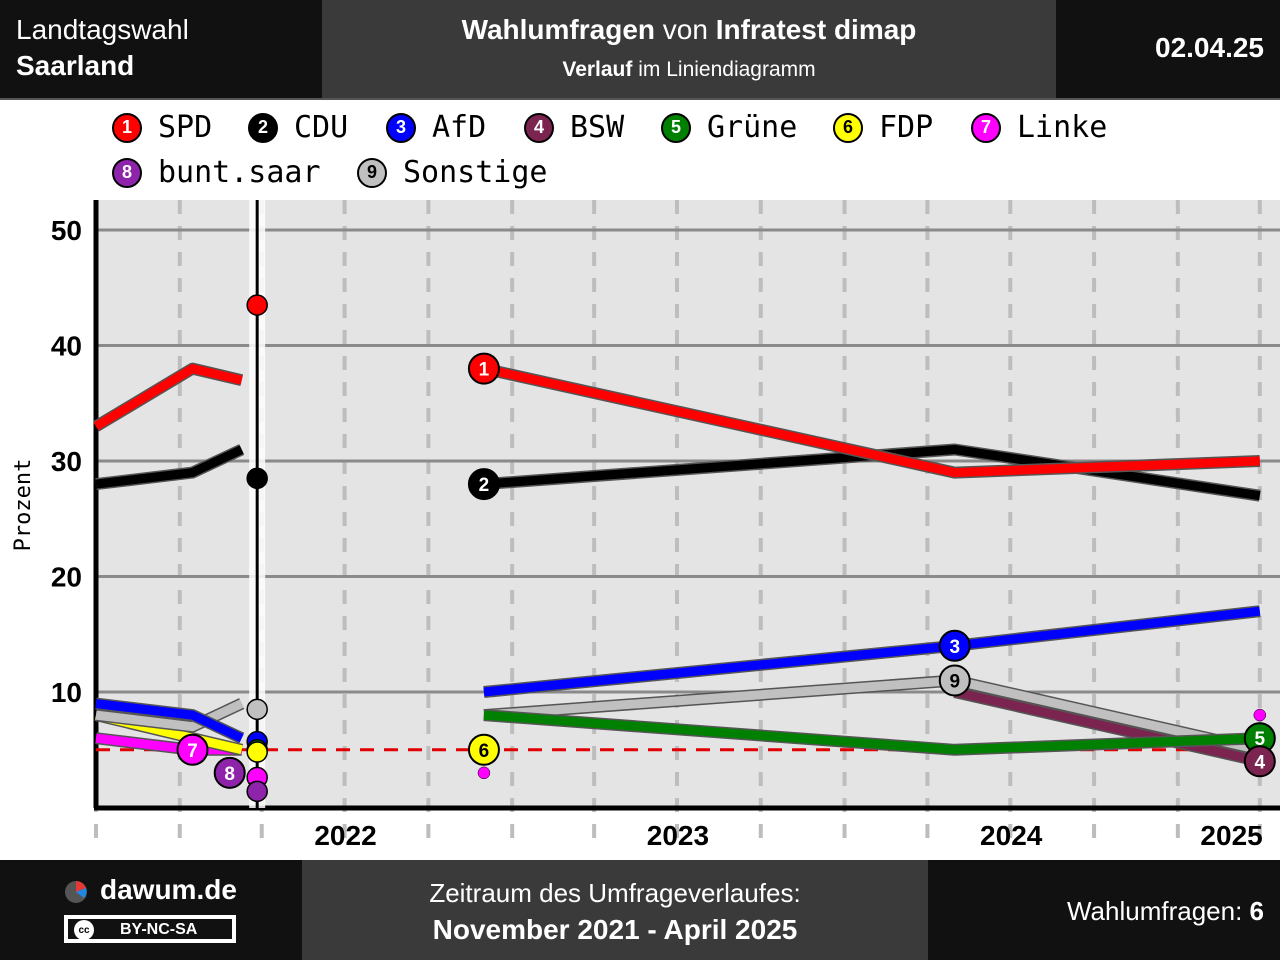  What do you see at coordinates (102, 29) in the screenshot?
I see `election-type: Landtagswahl` at bounding box center [102, 29].